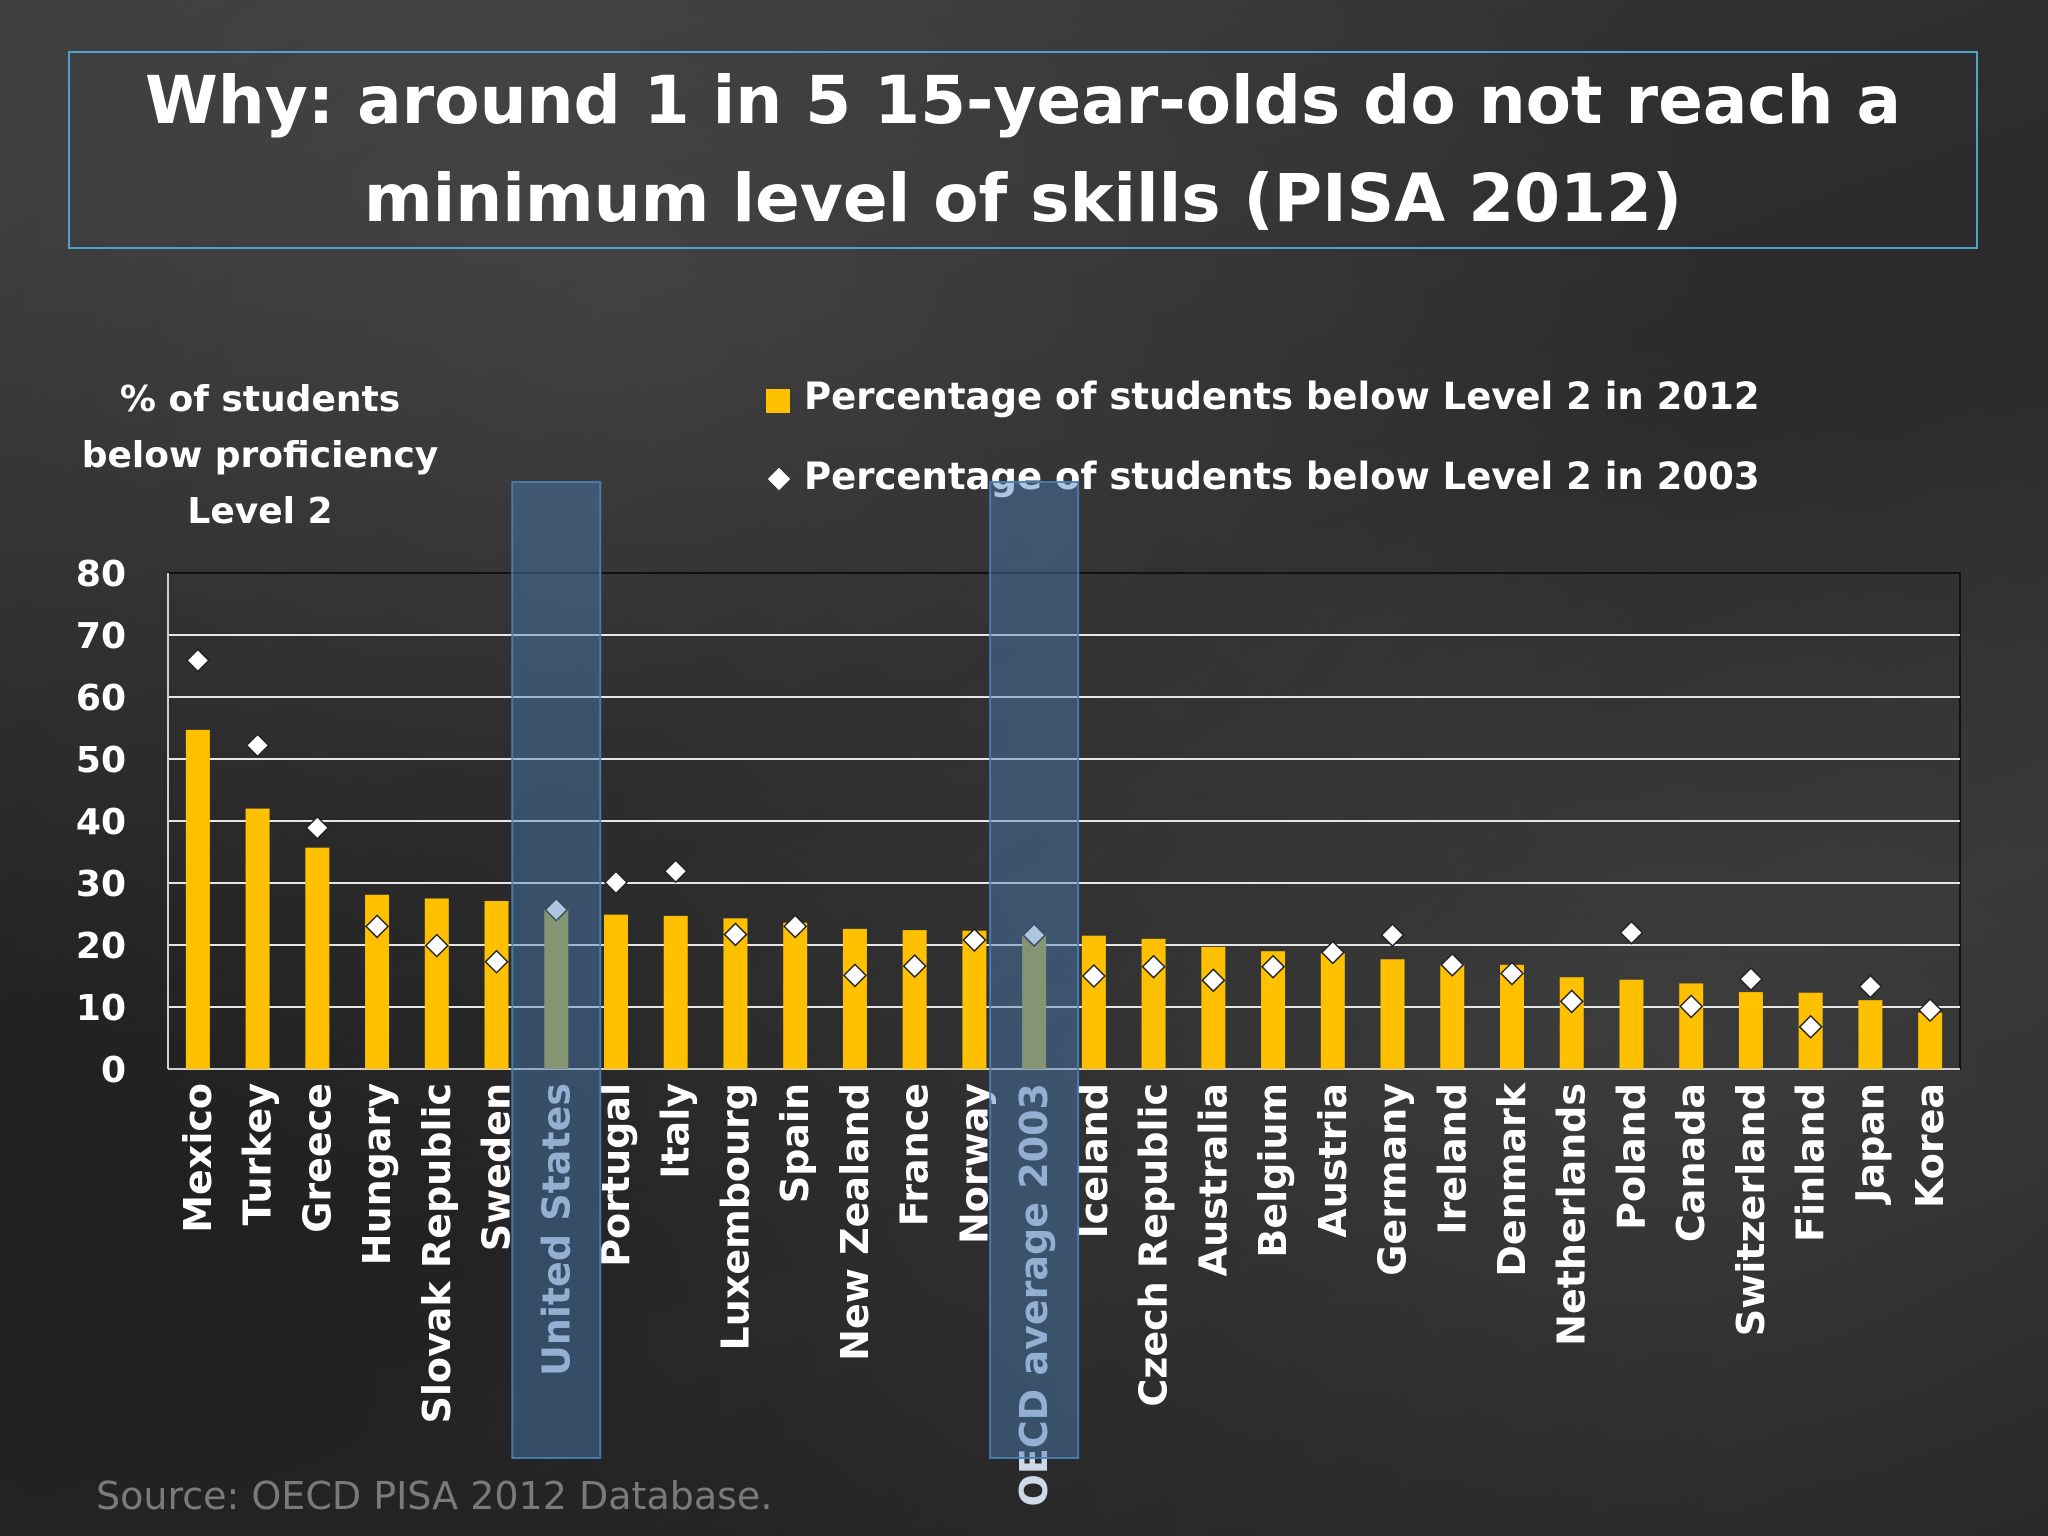 The image size is (2048, 1536). What do you see at coordinates (260, 455) in the screenshot?
I see `y-axis-label: % of students below proficiency Level 2` at bounding box center [260, 455].